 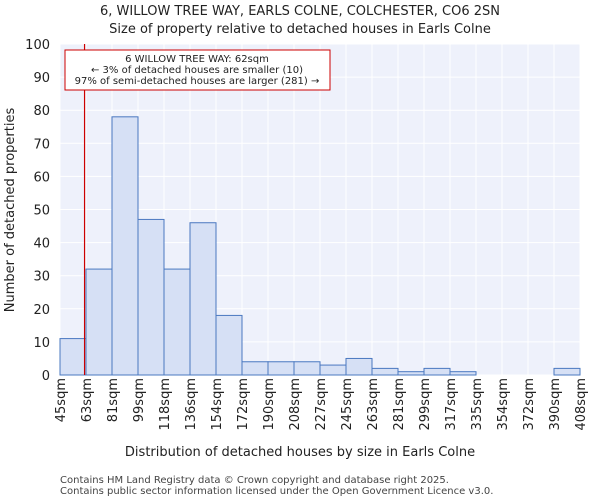 I want to click on x-tick-label: 227sqm, so click(x=321, y=404).